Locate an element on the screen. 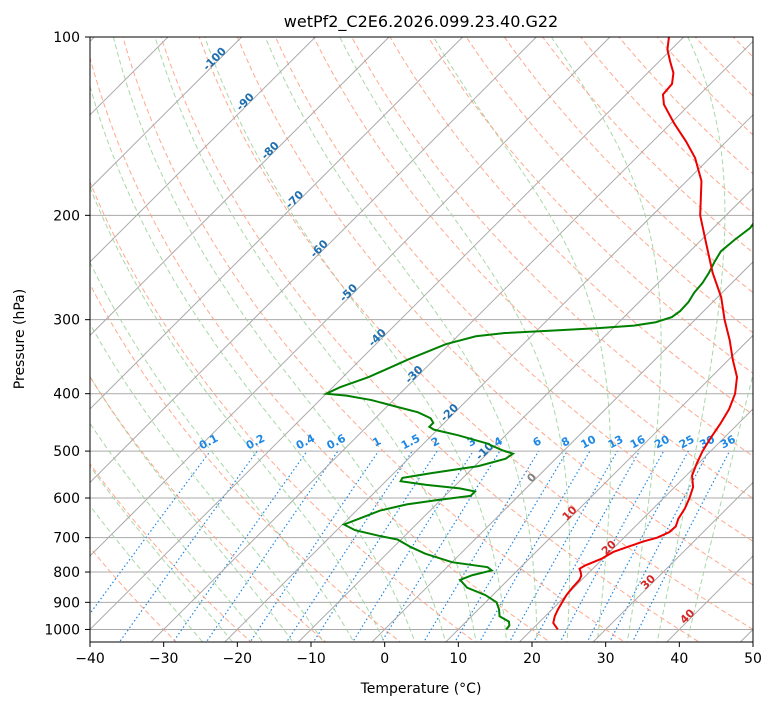 This screenshot has height=708, width=775. y-tick-label: 400 is located at coordinates (66, 395).